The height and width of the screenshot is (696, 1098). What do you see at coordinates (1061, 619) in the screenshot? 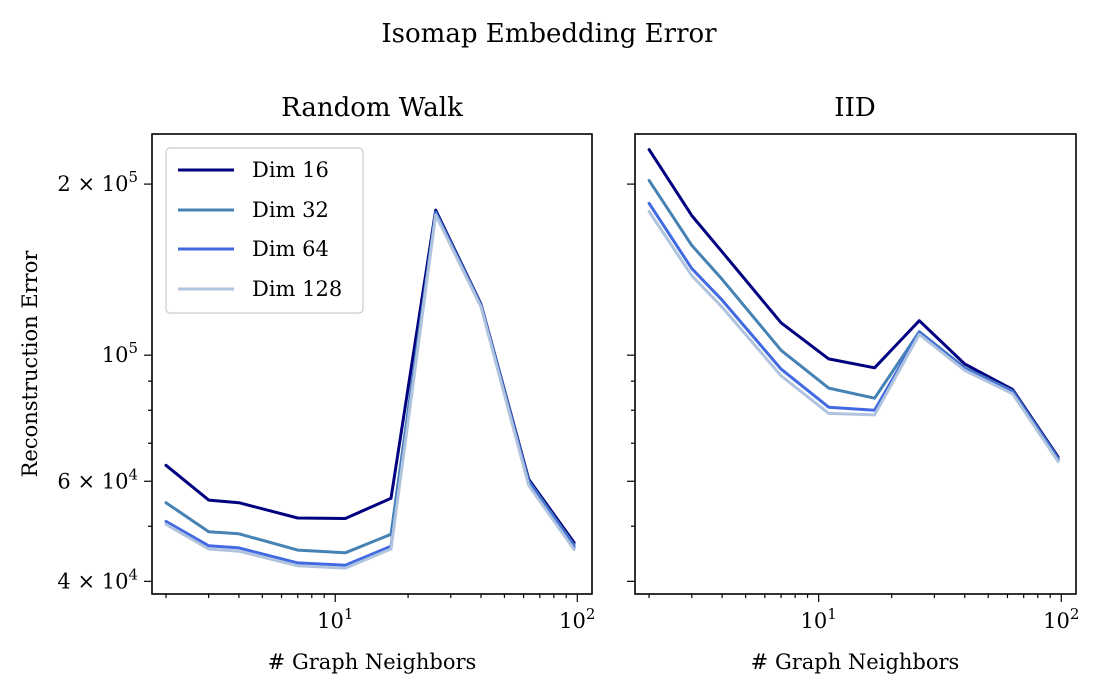
I see `x-tick-label-iid: 10²` at bounding box center [1061, 619].